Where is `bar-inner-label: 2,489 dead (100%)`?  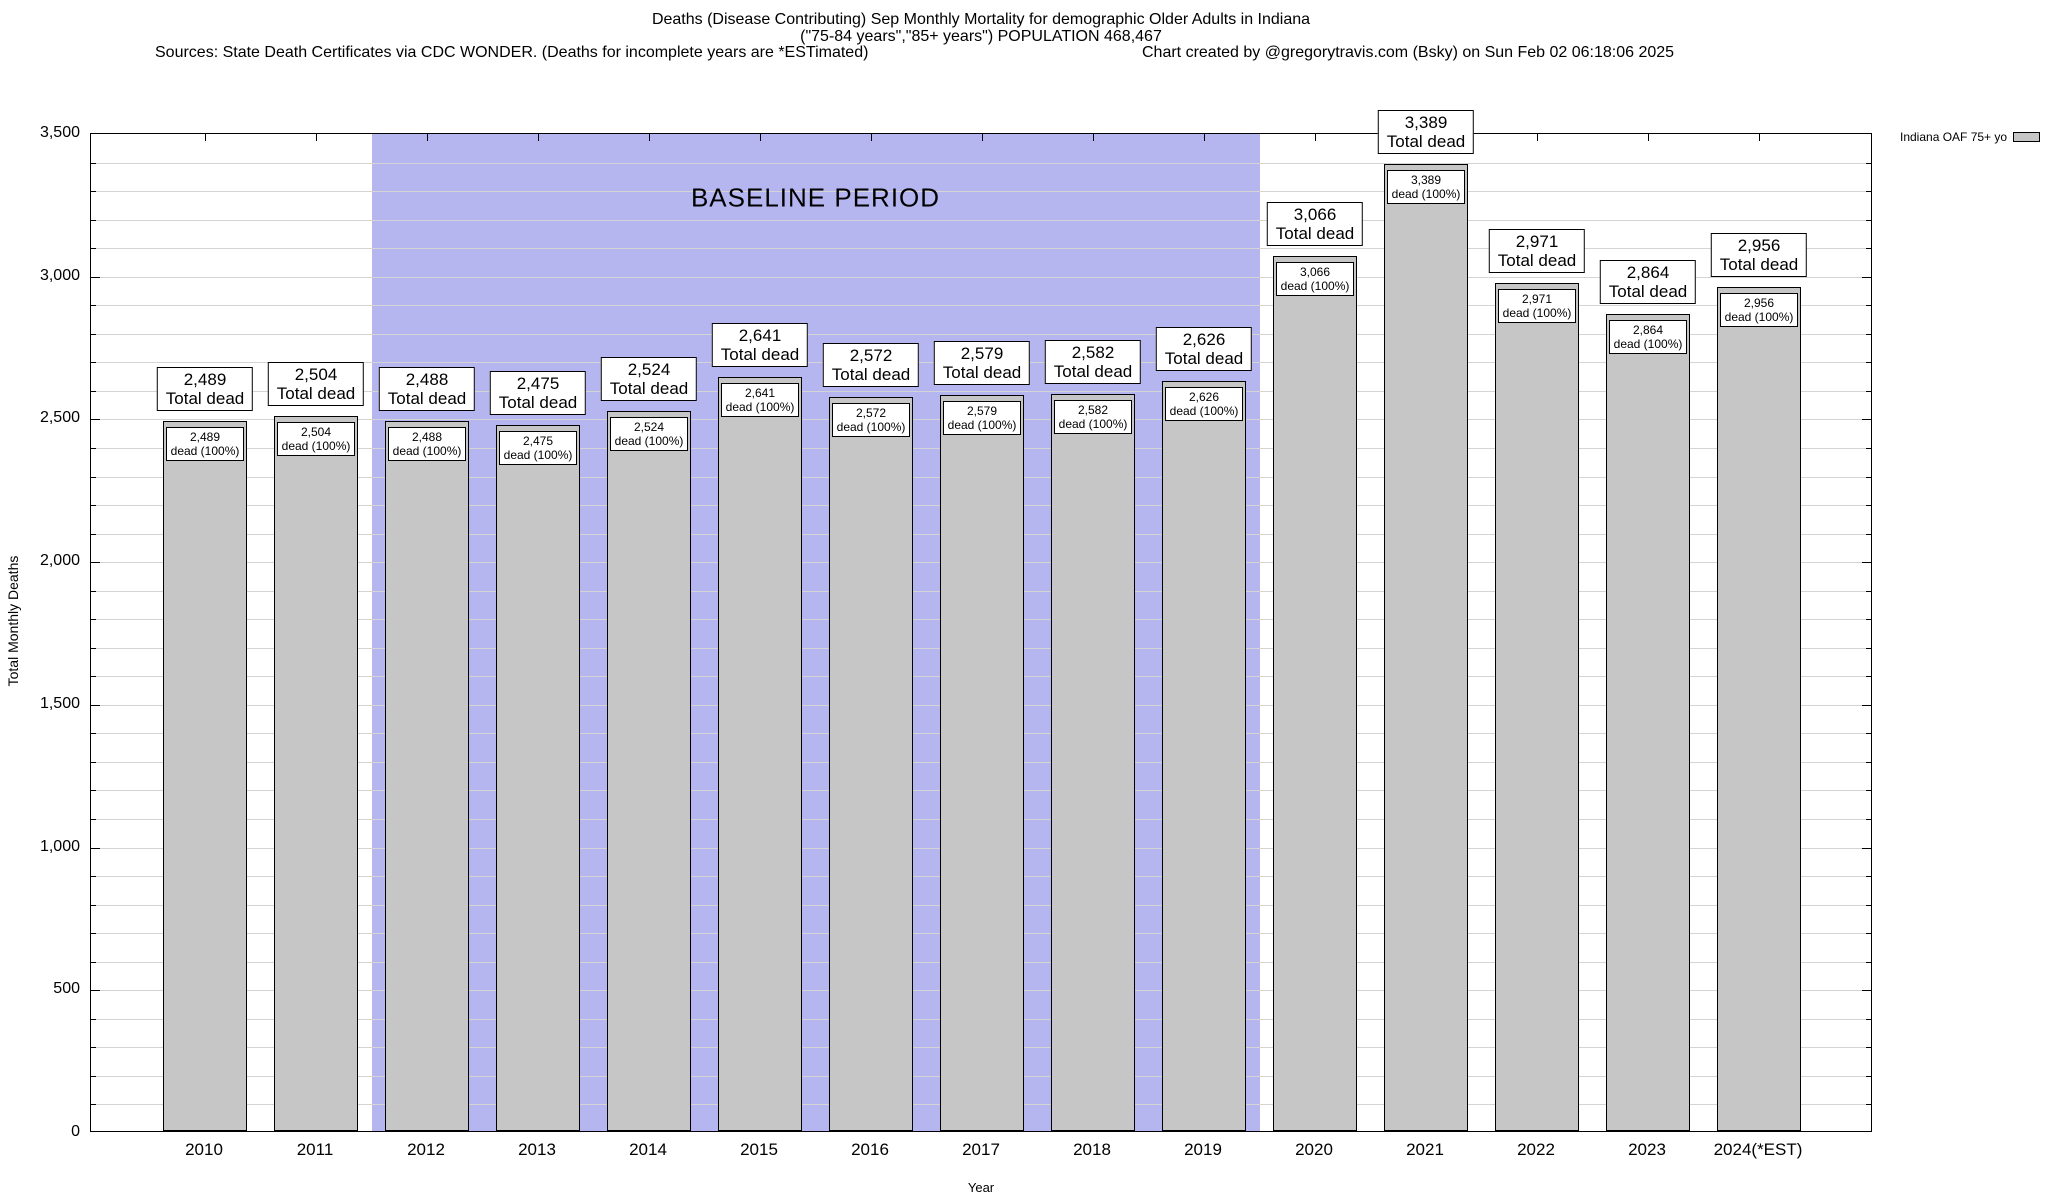 bar-inner-label: 2,489 dead (100%) is located at coordinates (205, 443).